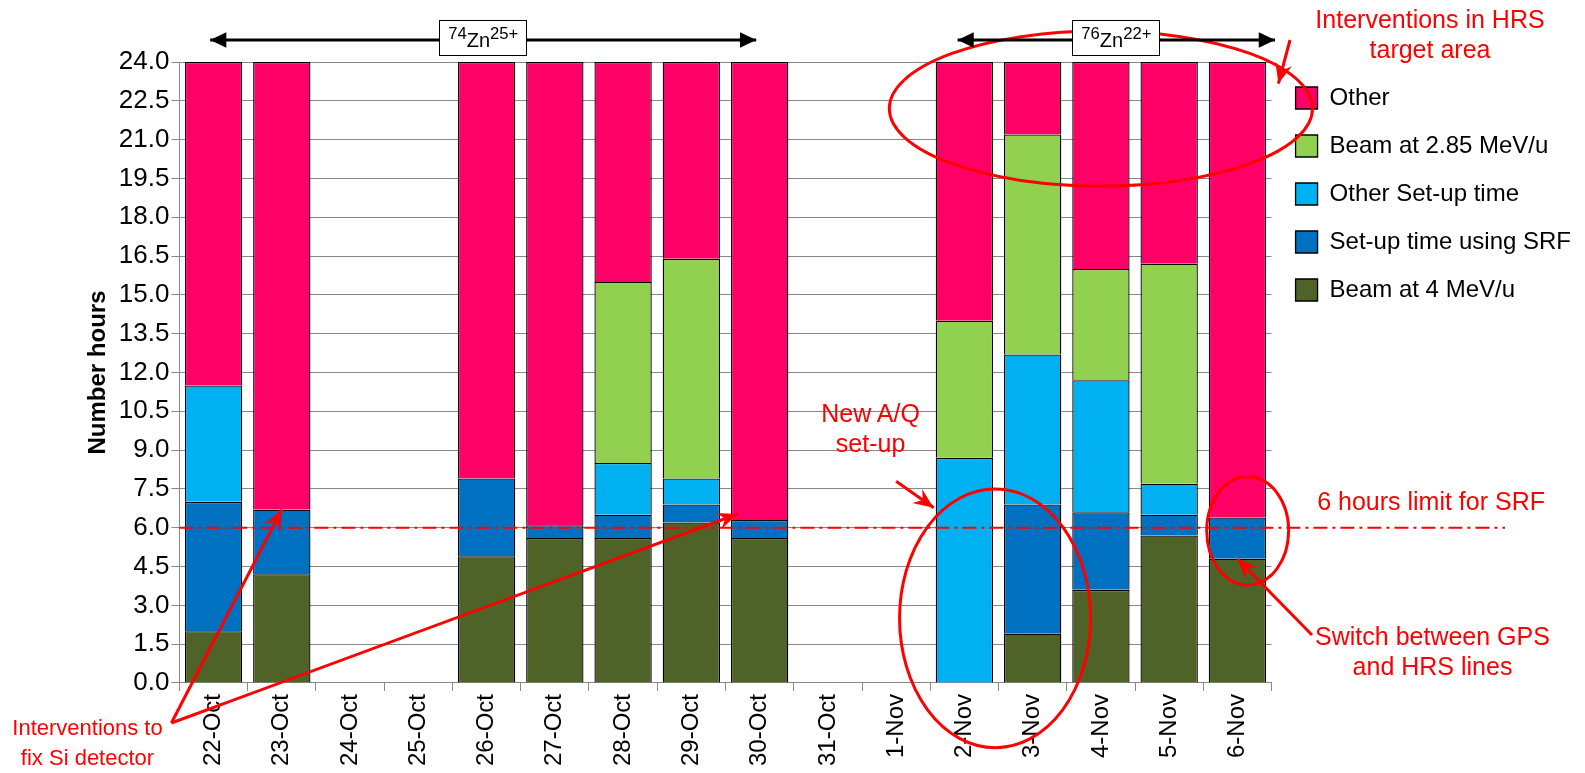 This screenshot has height=773, width=1585. What do you see at coordinates (1031, 726) in the screenshot?
I see `x-tick-label: 3-Nov` at bounding box center [1031, 726].